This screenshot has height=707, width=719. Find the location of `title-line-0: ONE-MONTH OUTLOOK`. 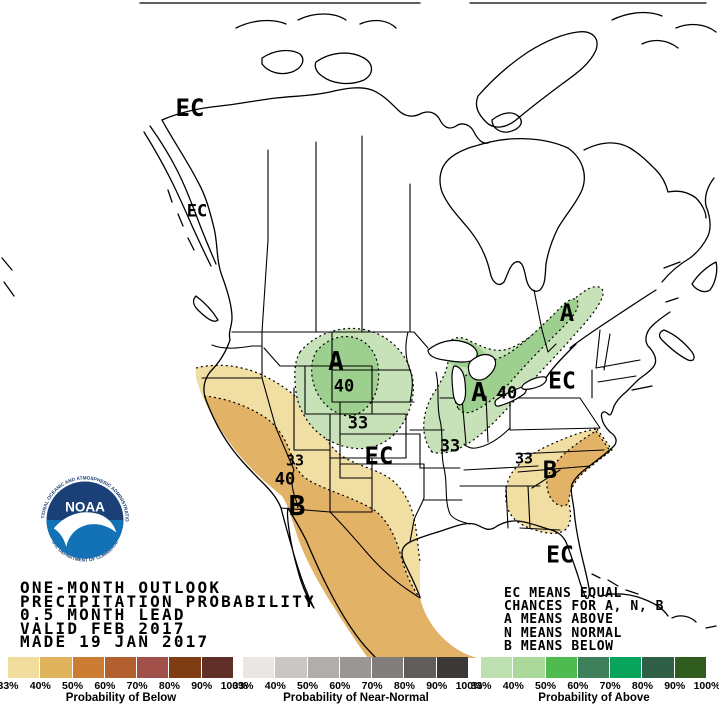

title-line-0: ONE-MONTH OUTLOOK is located at coordinates (121, 587).